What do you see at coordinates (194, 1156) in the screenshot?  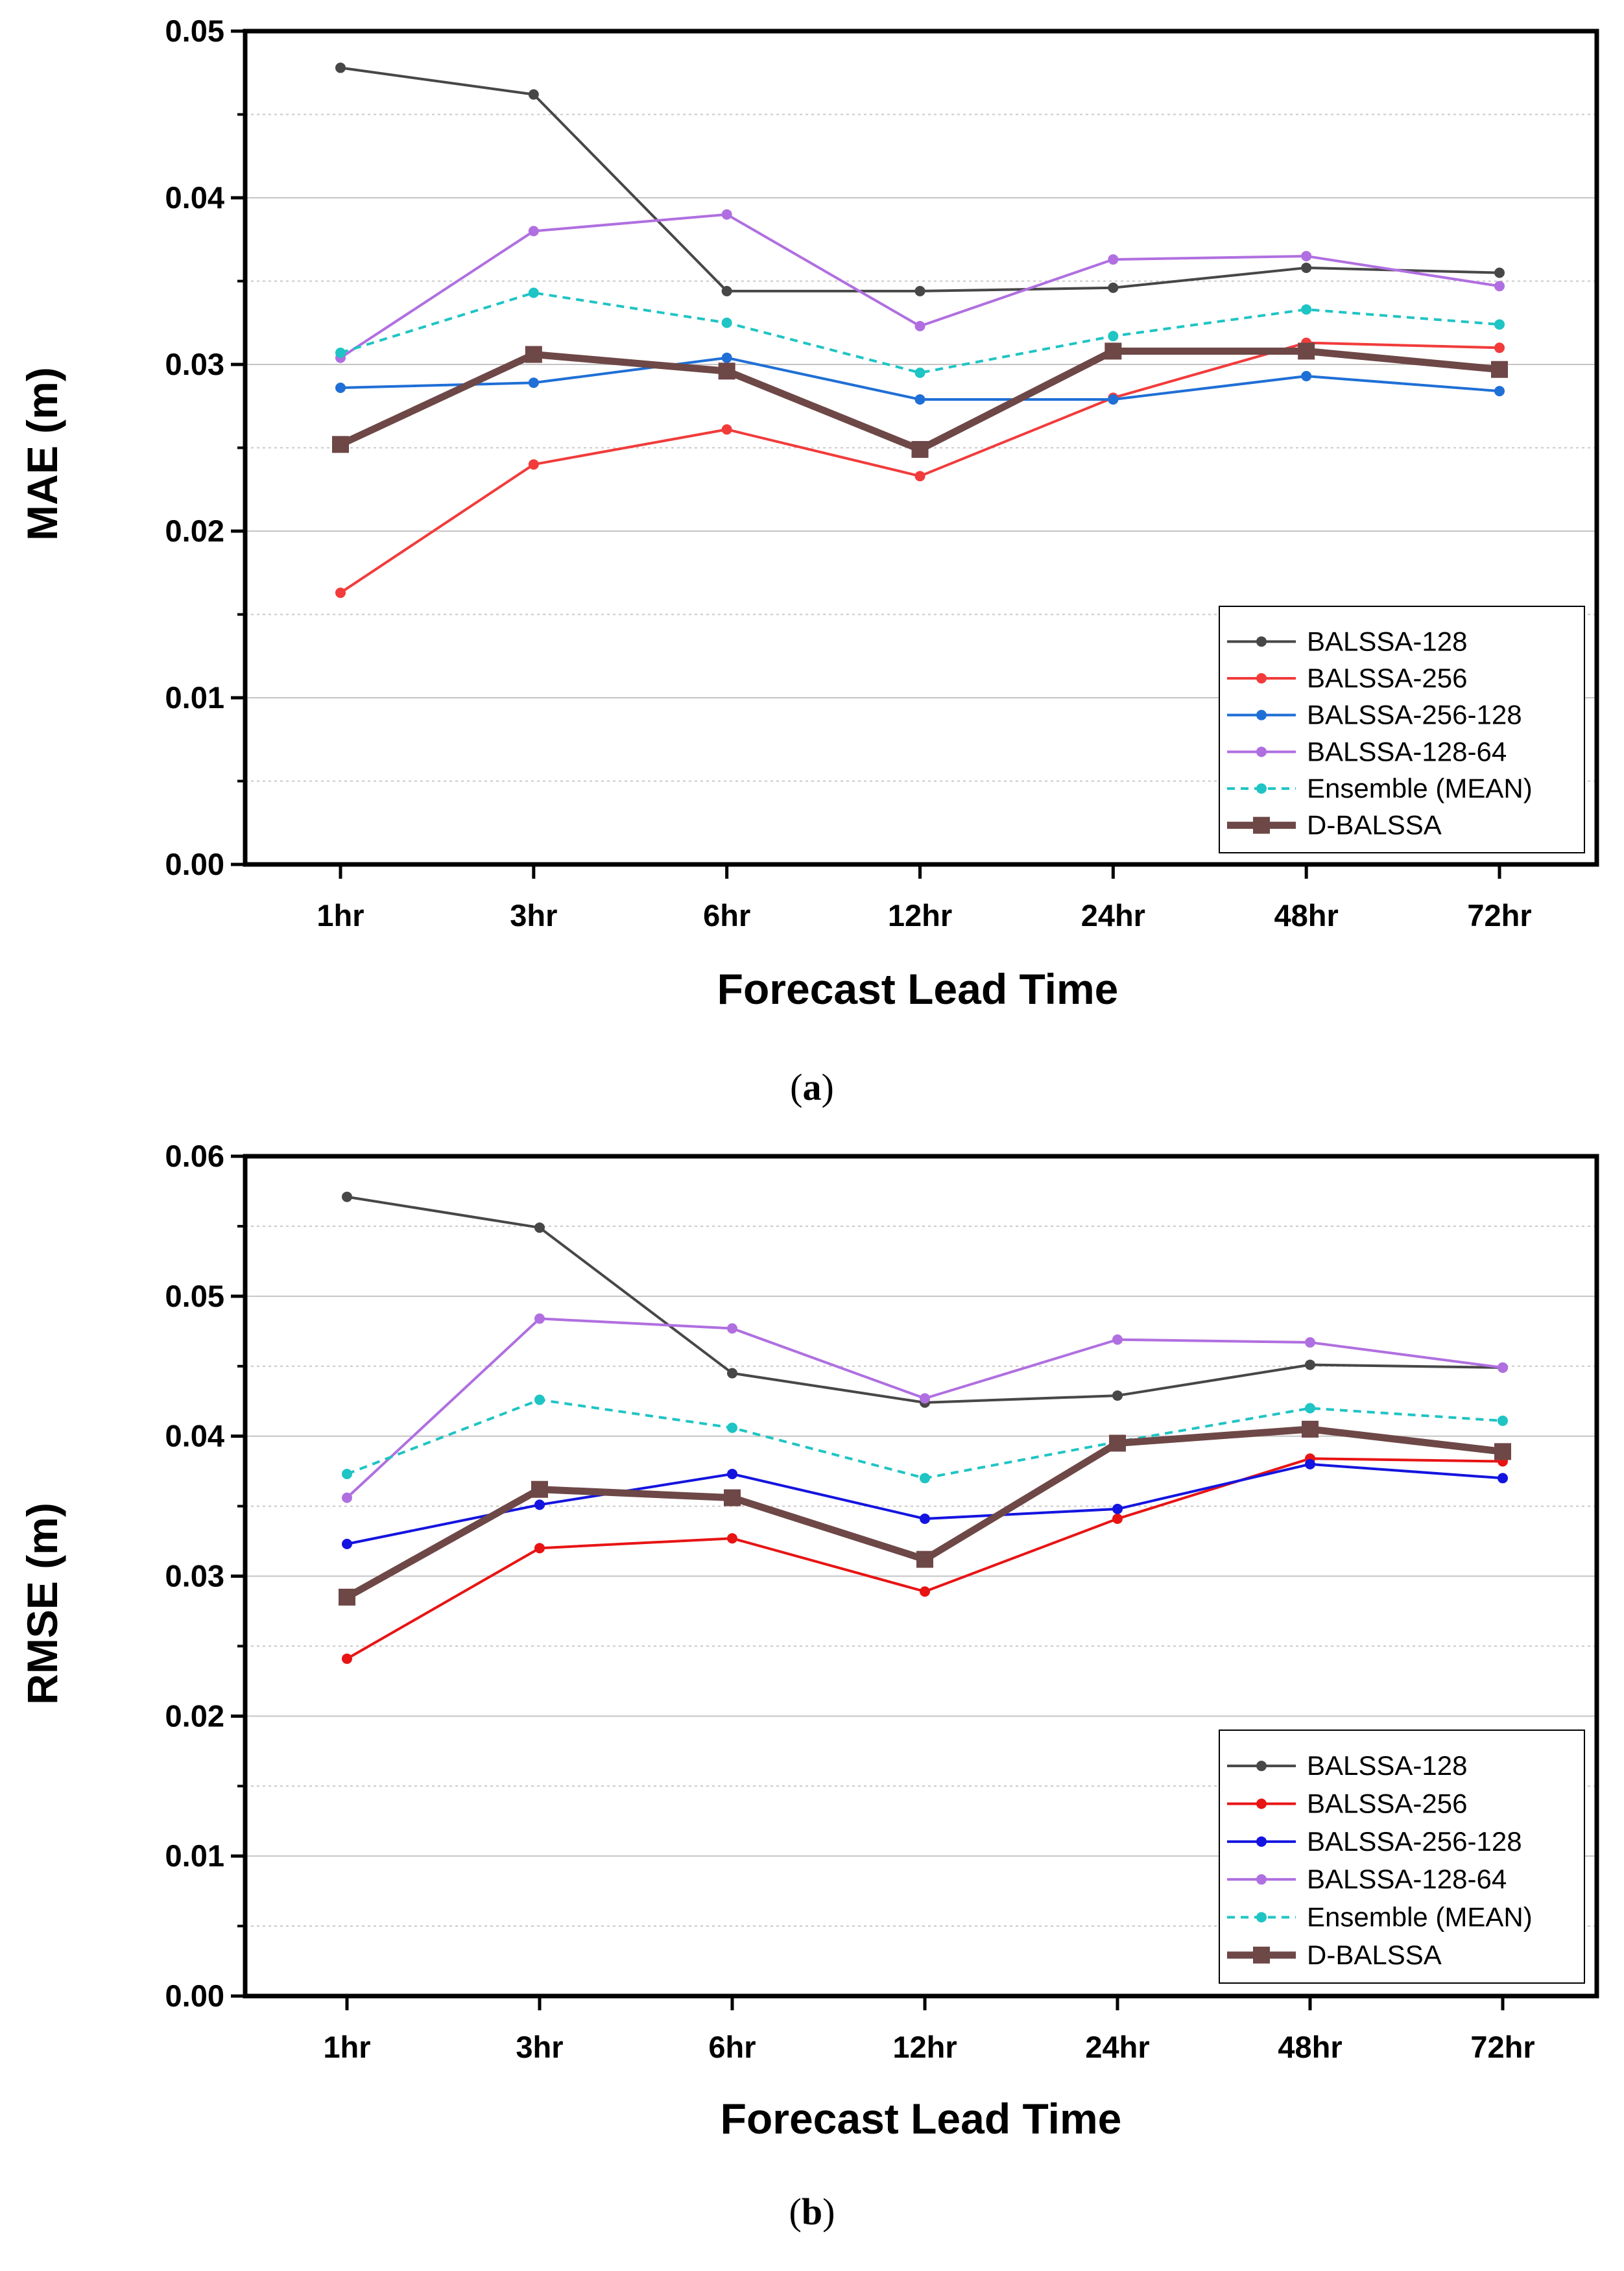 I see `y-tick-label: 0.06` at bounding box center [194, 1156].